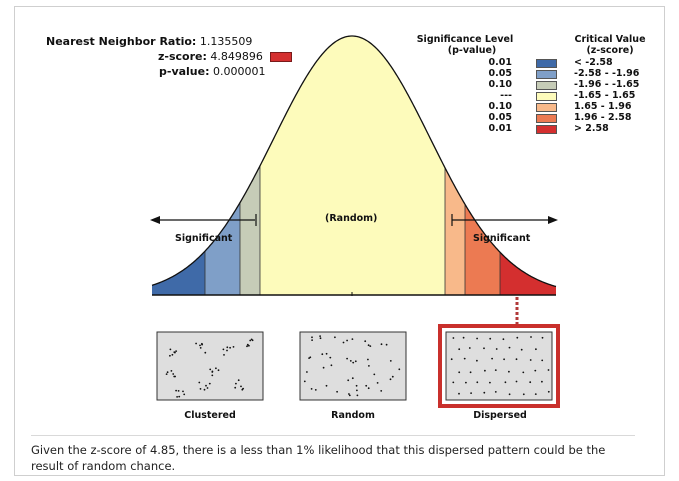 This screenshot has width=679, height=481. I want to click on legend-p-value: ---, so click(506, 95).